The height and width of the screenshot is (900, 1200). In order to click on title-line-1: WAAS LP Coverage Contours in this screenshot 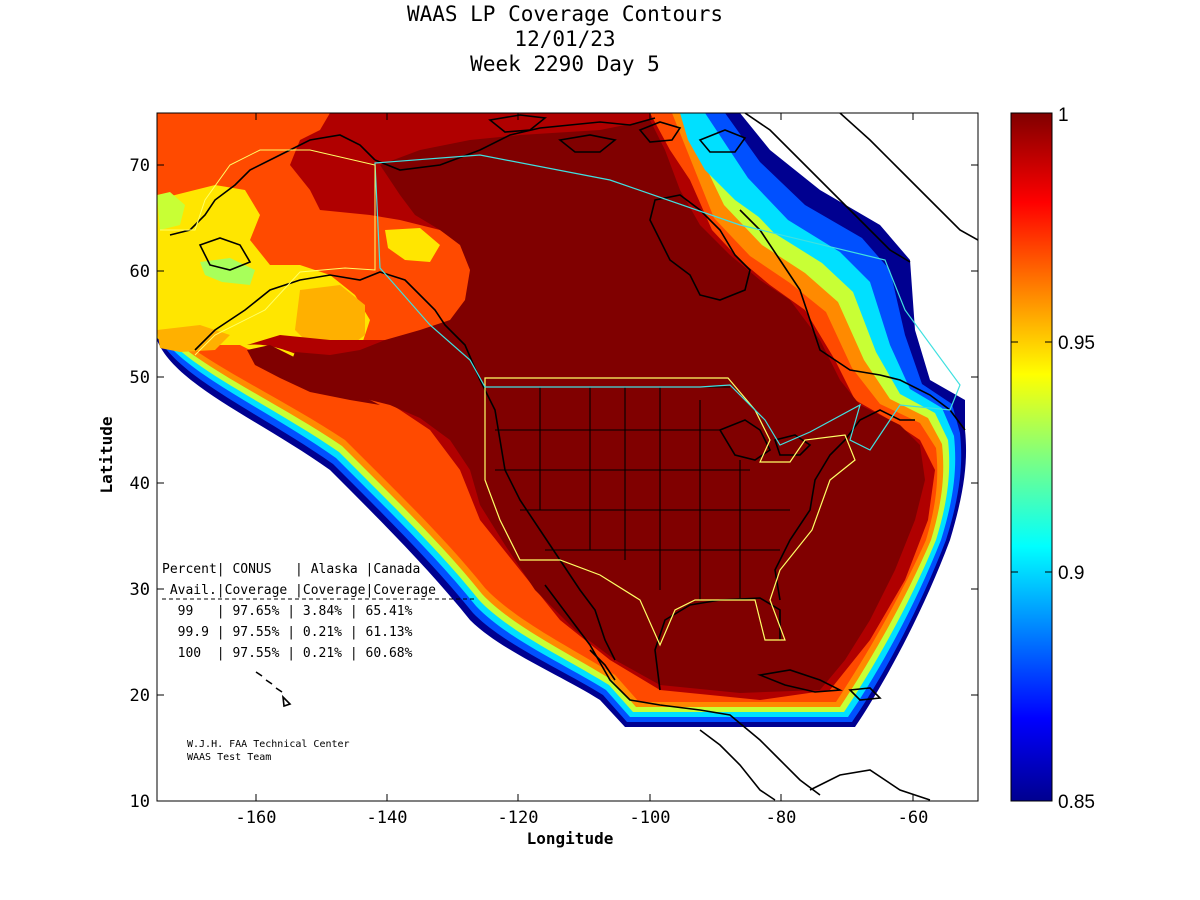, I will do `click(565, 14)`.